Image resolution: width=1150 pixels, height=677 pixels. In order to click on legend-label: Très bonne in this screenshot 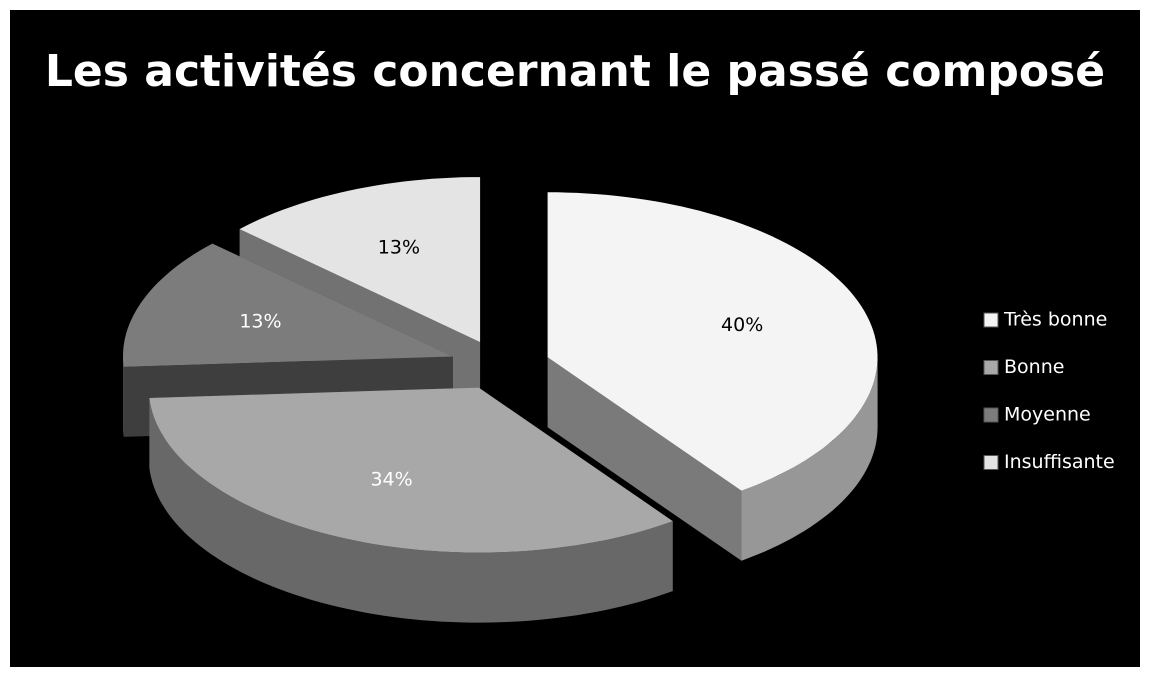, I will do `click(1055, 320)`.